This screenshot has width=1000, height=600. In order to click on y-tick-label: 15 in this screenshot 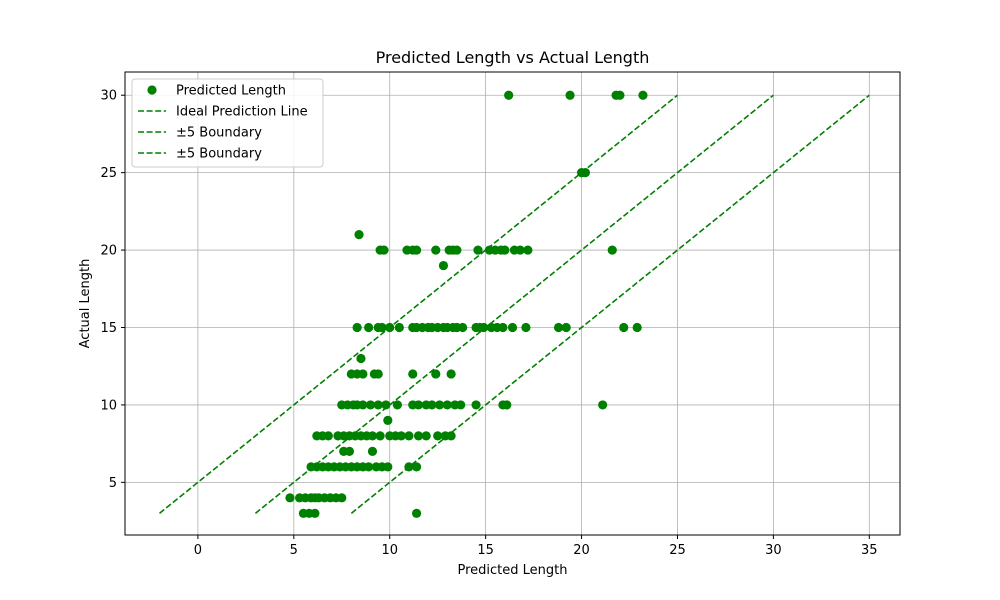, I will do `click(108, 328)`.